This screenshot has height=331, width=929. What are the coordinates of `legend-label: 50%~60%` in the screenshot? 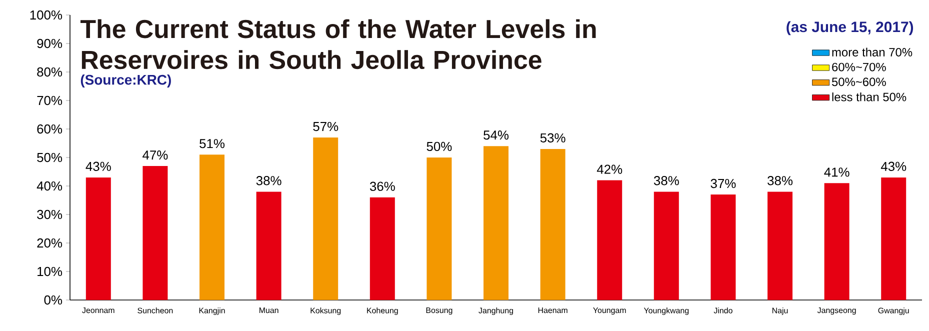 It's located at (859, 82).